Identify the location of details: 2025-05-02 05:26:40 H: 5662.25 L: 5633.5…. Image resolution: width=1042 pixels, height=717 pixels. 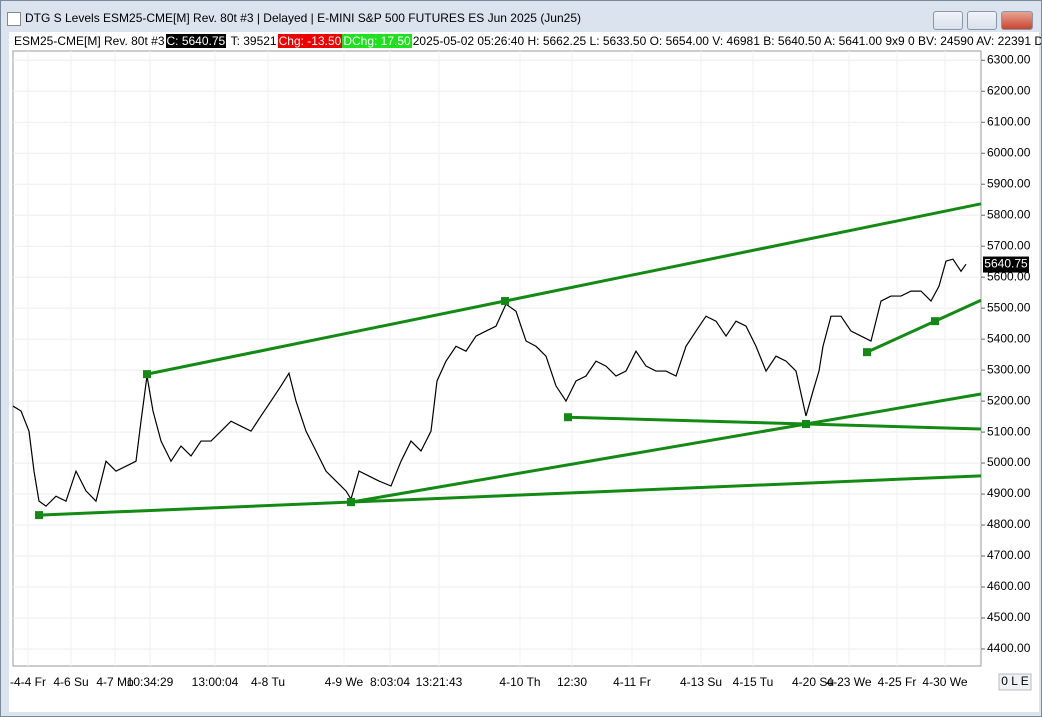
(727, 41).